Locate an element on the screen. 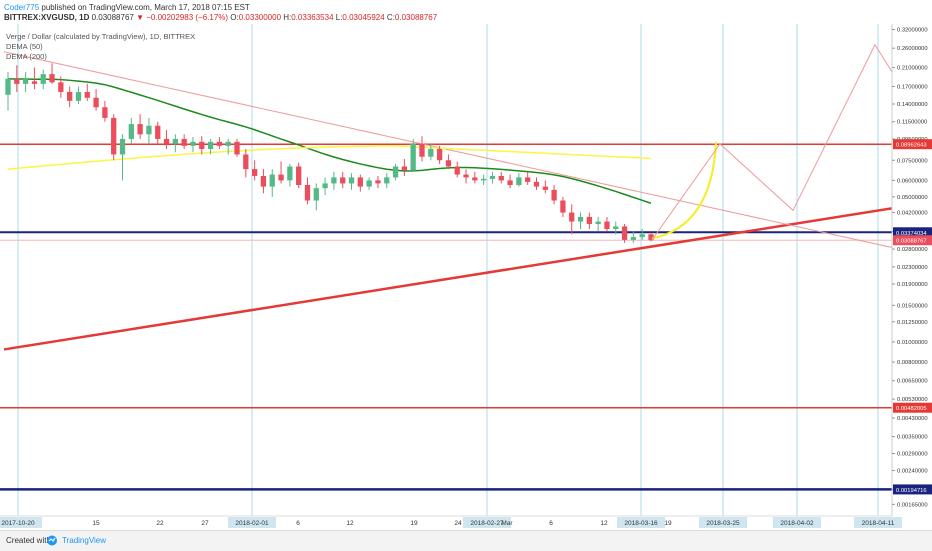  price-tick-label: 0.01000000 is located at coordinates (912, 343).